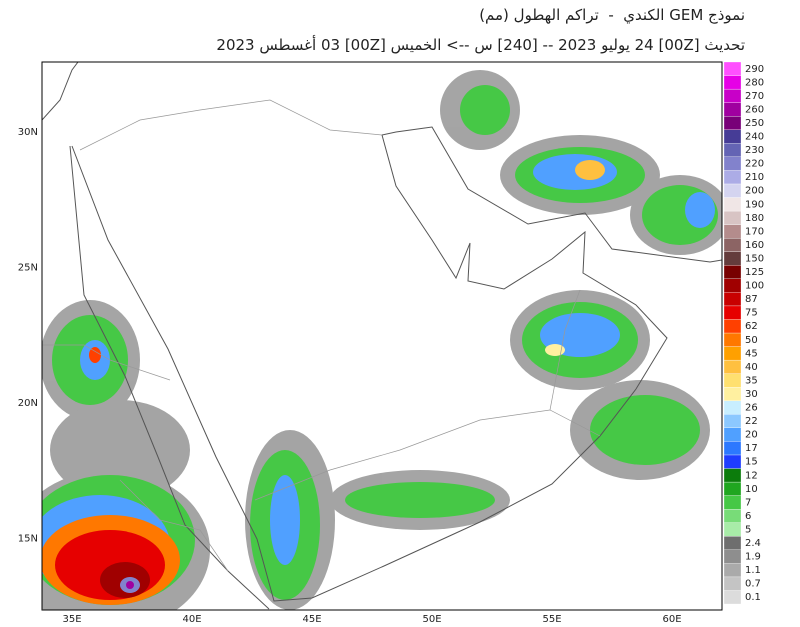 The width and height of the screenshot is (800, 627). Describe the element at coordinates (191, 619) in the screenshot. I see `lon-label: 40E` at that location.